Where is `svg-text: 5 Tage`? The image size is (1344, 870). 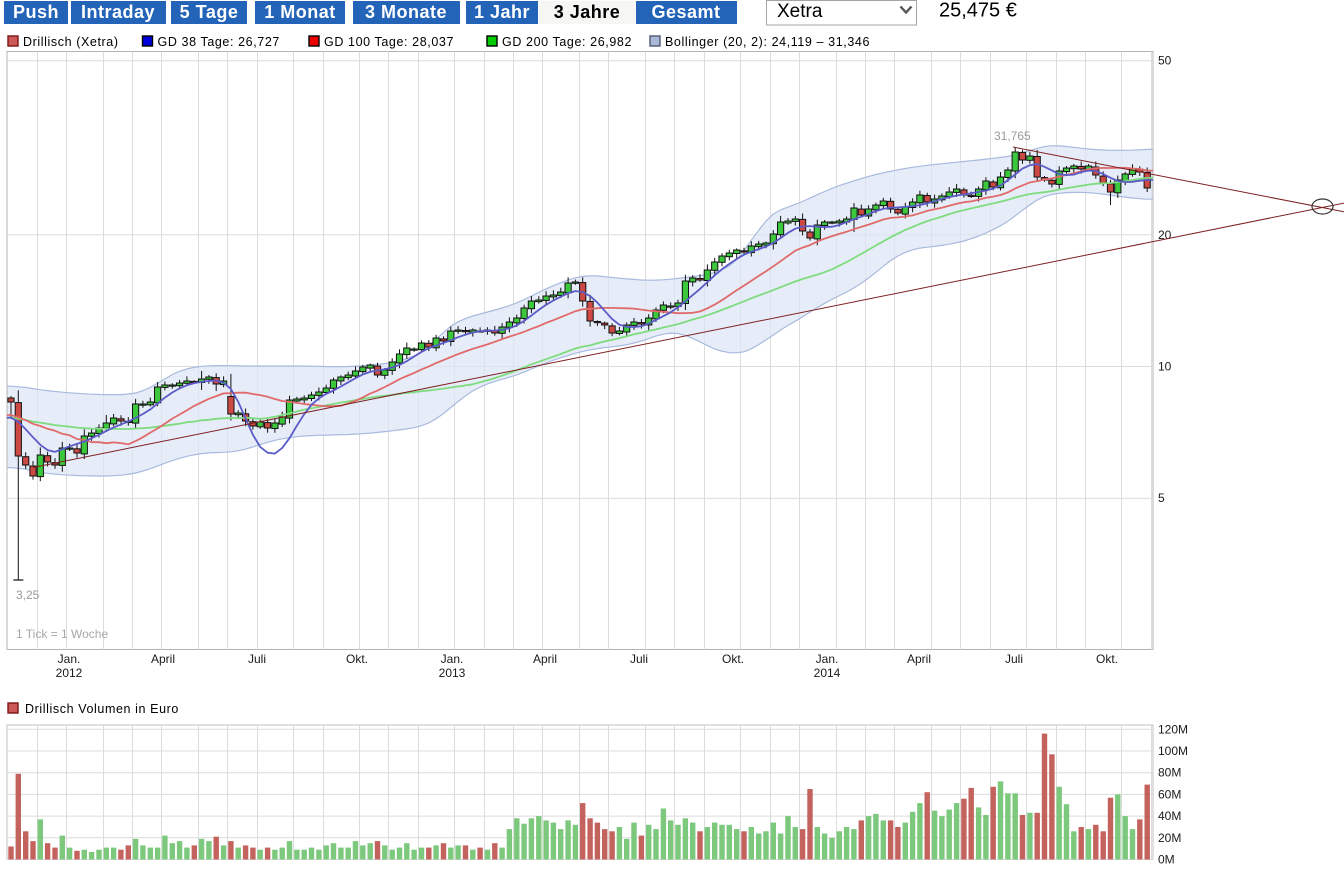
svg-text: 5 Tage is located at coordinates (209, 12).